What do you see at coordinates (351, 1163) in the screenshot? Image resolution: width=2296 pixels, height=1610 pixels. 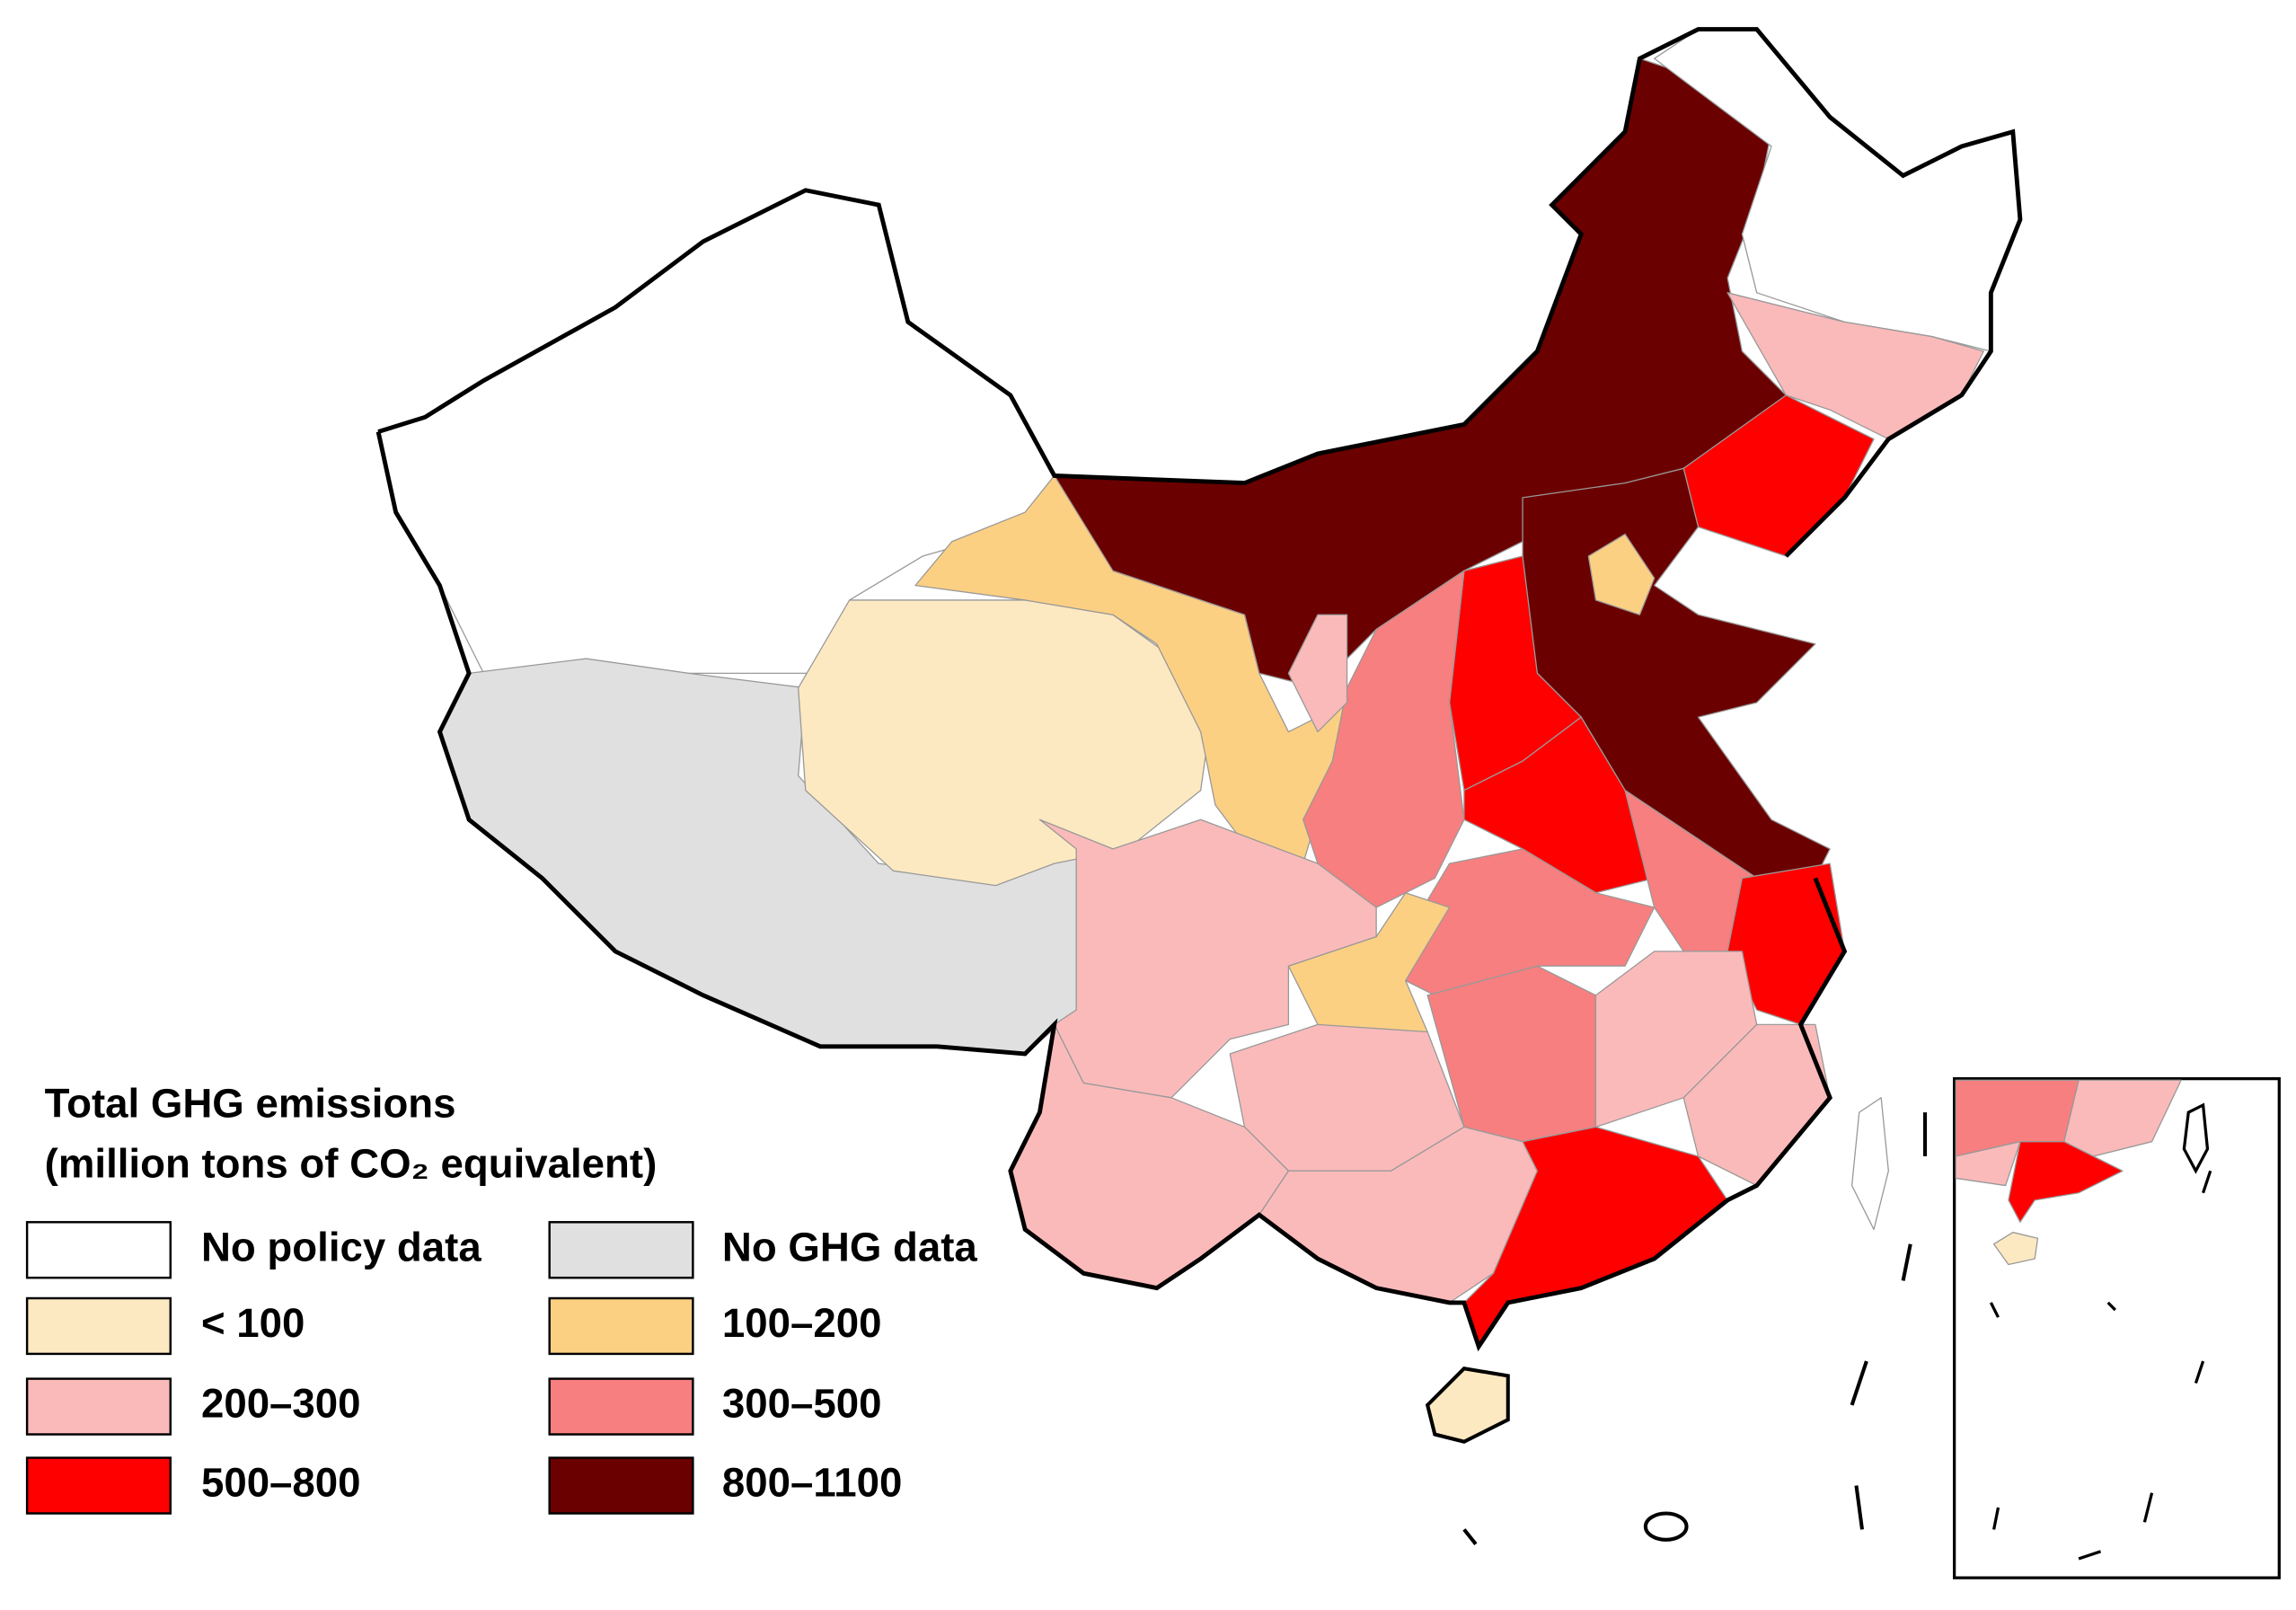 I see `legend-subtitle: (million tons of CO₂ equivalent)` at bounding box center [351, 1163].